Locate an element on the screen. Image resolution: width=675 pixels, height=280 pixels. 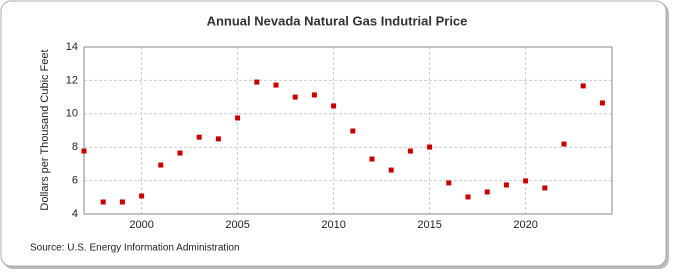
y-tick-label: 10 is located at coordinates (72, 114).